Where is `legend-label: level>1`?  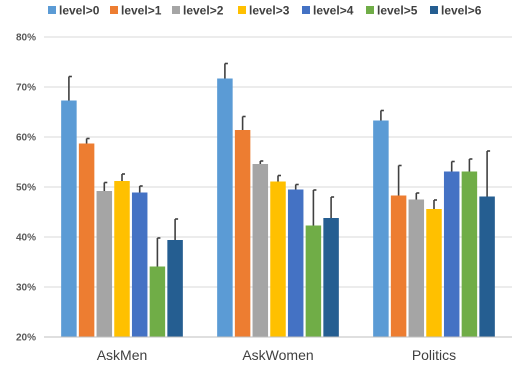
legend-label: level>1 is located at coordinates (141, 11).